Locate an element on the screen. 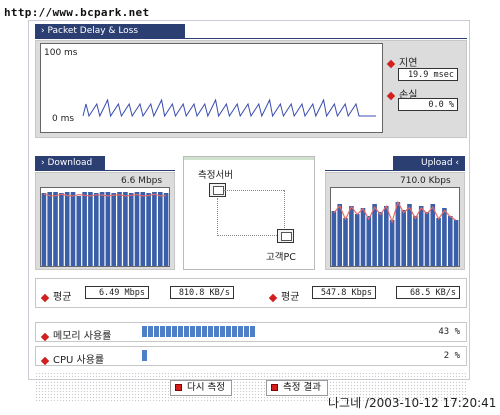 The image size is (500, 415). client-computer-icon is located at coordinates (285, 236).